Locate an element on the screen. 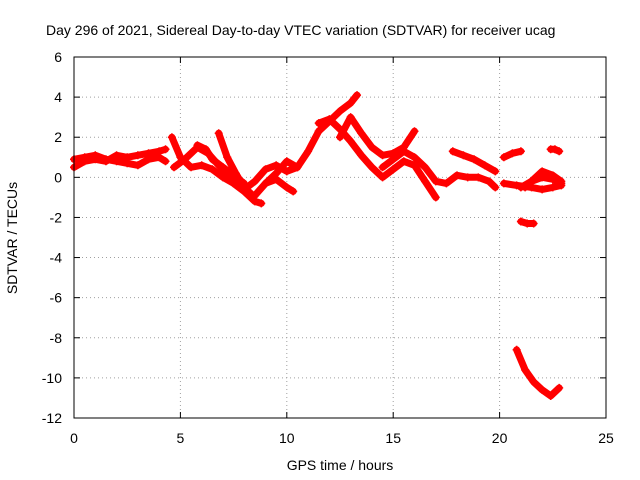 The width and height of the screenshot is (640, 480). x-tick-label: 20 is located at coordinates (500, 438).